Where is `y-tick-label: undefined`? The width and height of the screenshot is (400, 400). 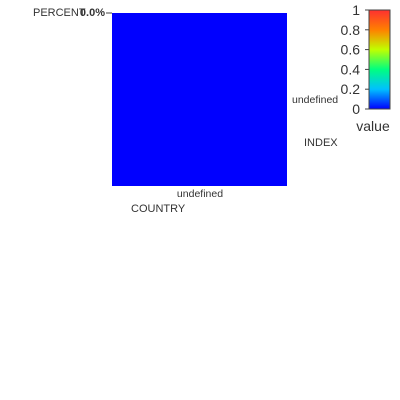 y-tick-label: undefined is located at coordinates (315, 100).